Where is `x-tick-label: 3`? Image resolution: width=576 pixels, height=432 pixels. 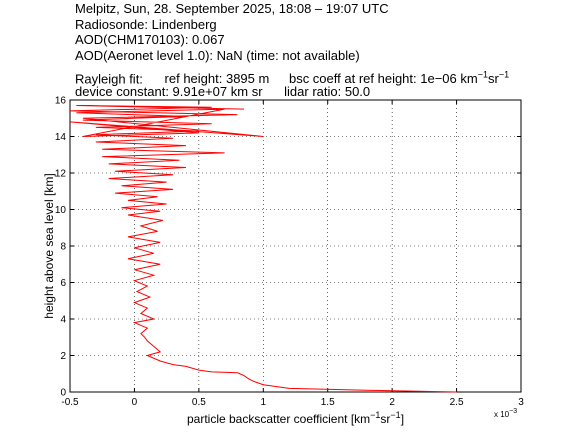 x-tick-label: 3 is located at coordinates (521, 402).